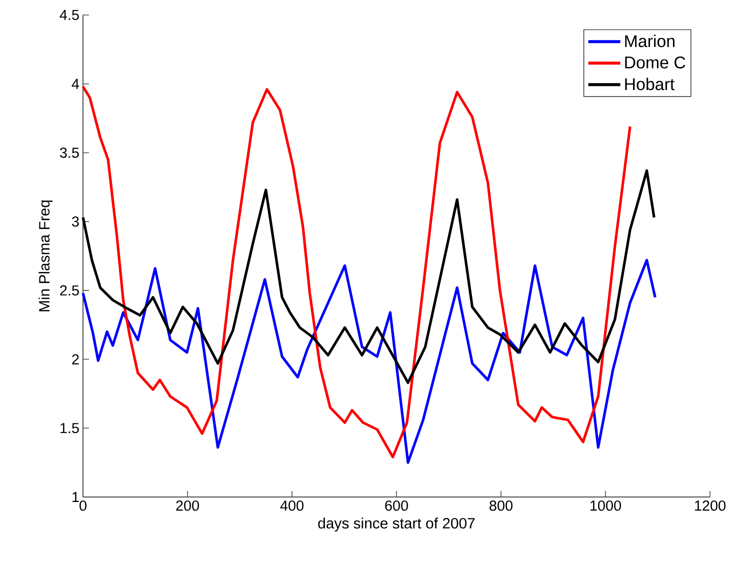  I want to click on x-tick-label: 800, so click(501, 505).